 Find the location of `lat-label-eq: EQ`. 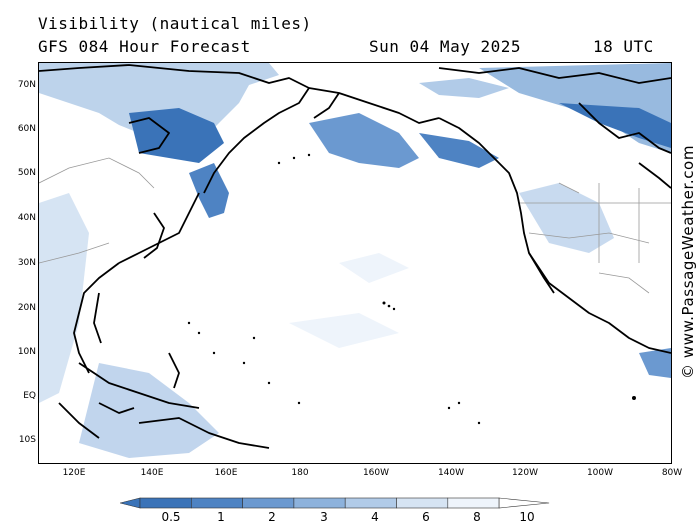

lat-label-eq: EQ is located at coordinates (29, 396).